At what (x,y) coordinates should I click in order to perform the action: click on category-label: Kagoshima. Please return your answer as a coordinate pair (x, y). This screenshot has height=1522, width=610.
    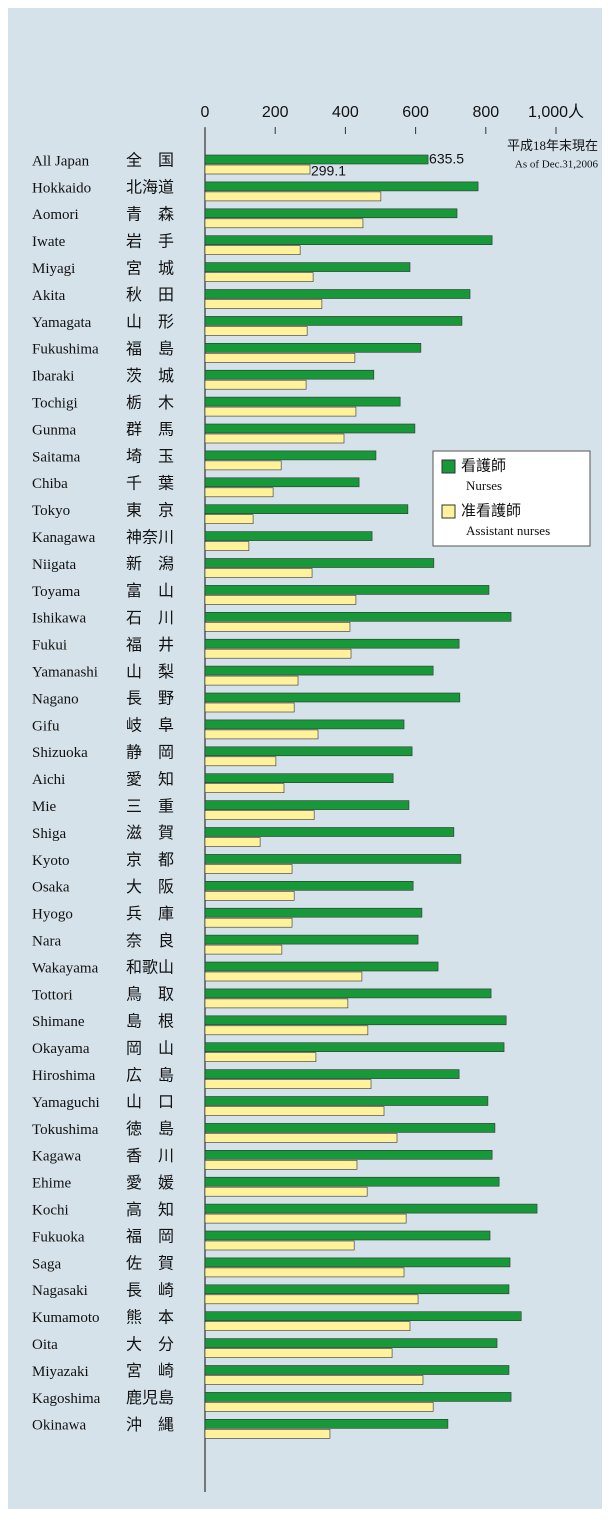
    Looking at the image, I should click on (66, 1399).